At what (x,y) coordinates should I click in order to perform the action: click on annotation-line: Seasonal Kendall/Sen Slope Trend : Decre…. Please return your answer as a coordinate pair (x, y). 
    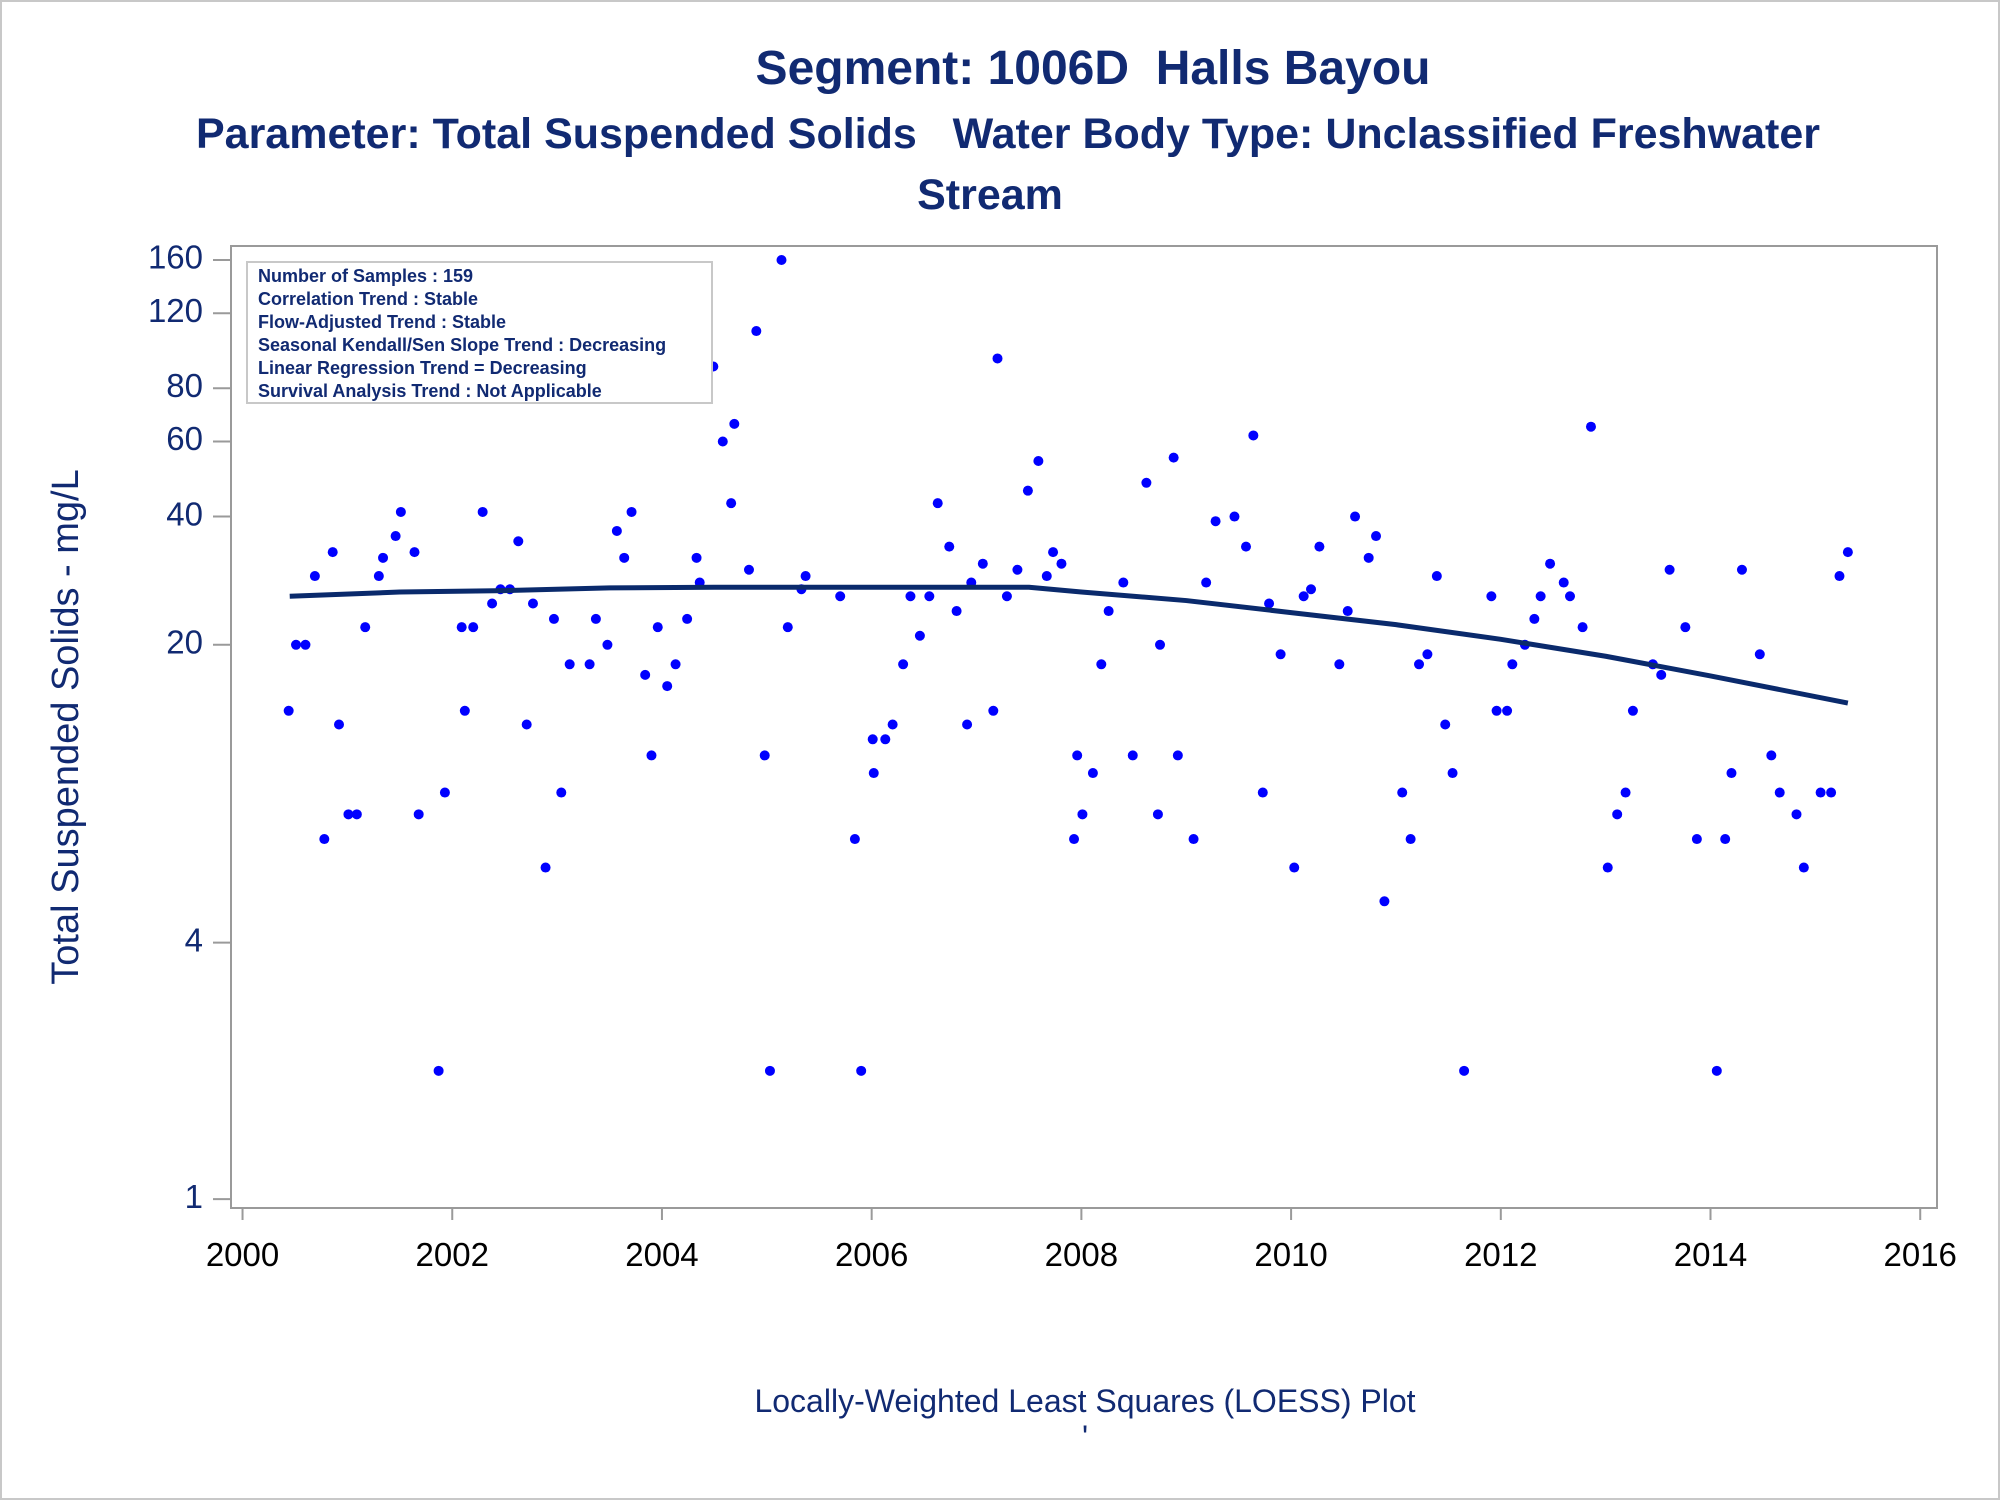
    Looking at the image, I should click on (462, 345).